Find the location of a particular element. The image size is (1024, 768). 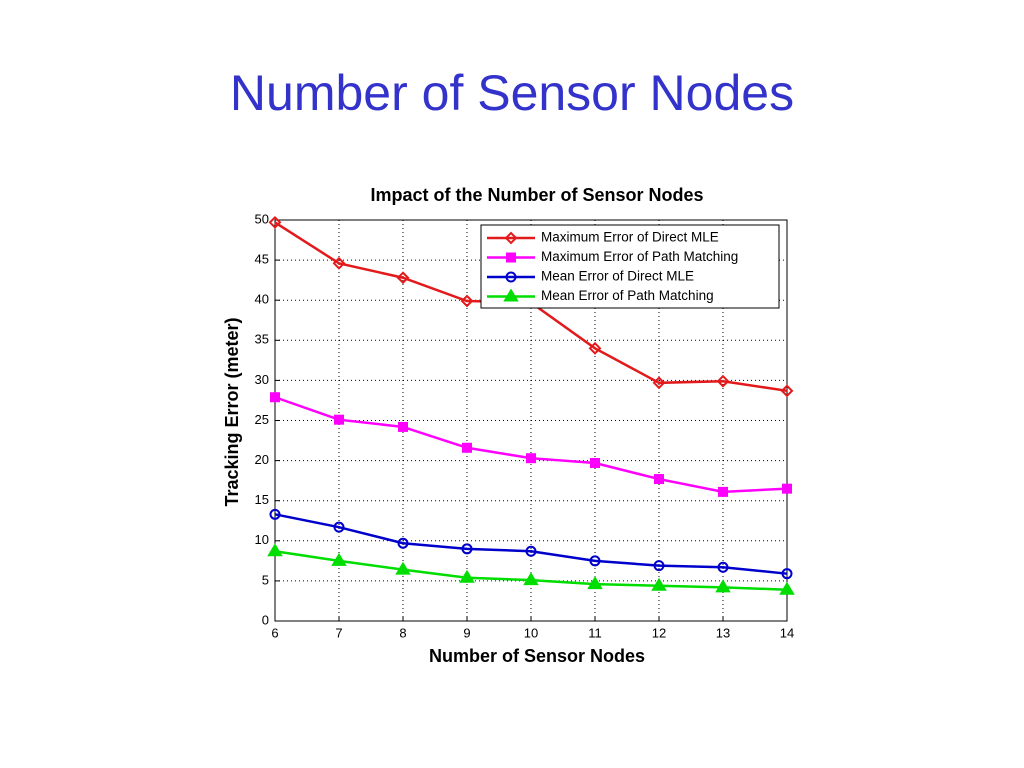

y-tick-label: 0 is located at coordinates (265, 619).